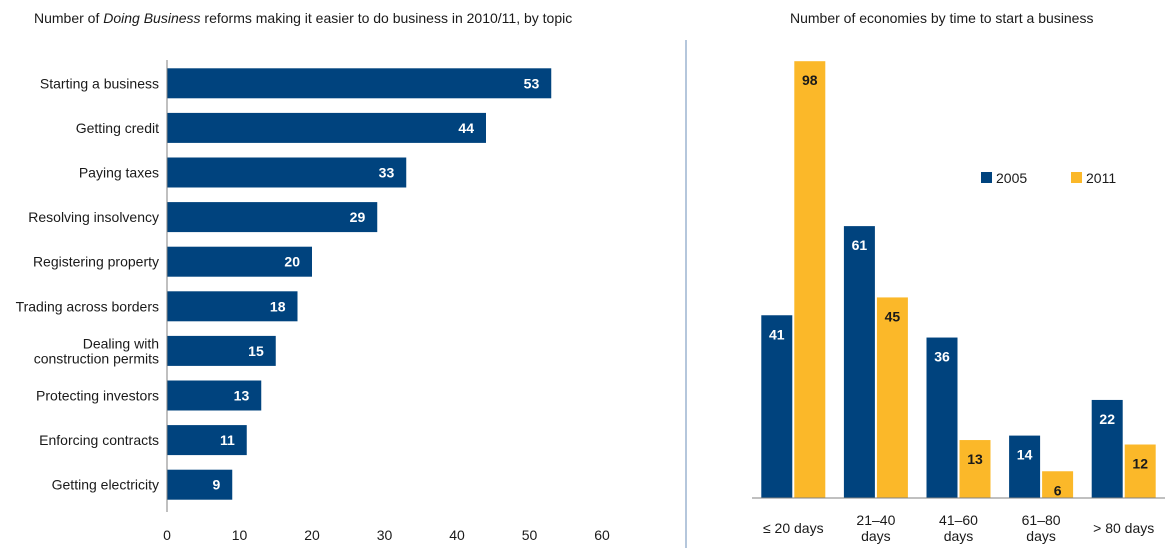 The height and width of the screenshot is (550, 1172). Describe the element at coordinates (1123, 528) in the screenshot. I see `category-label: > 80 days` at that location.